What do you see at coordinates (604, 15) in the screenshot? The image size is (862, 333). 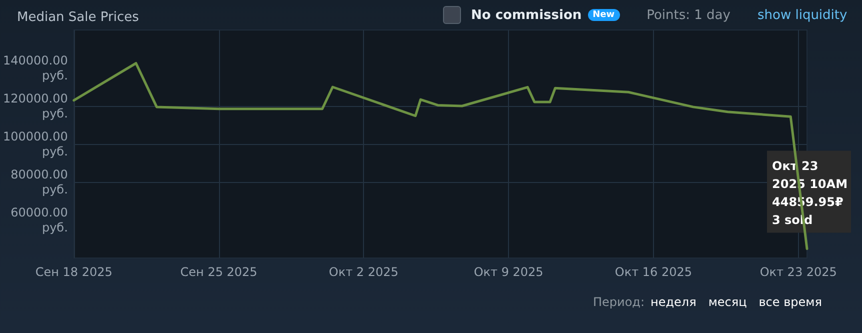 I see `text: New` at bounding box center [604, 15].